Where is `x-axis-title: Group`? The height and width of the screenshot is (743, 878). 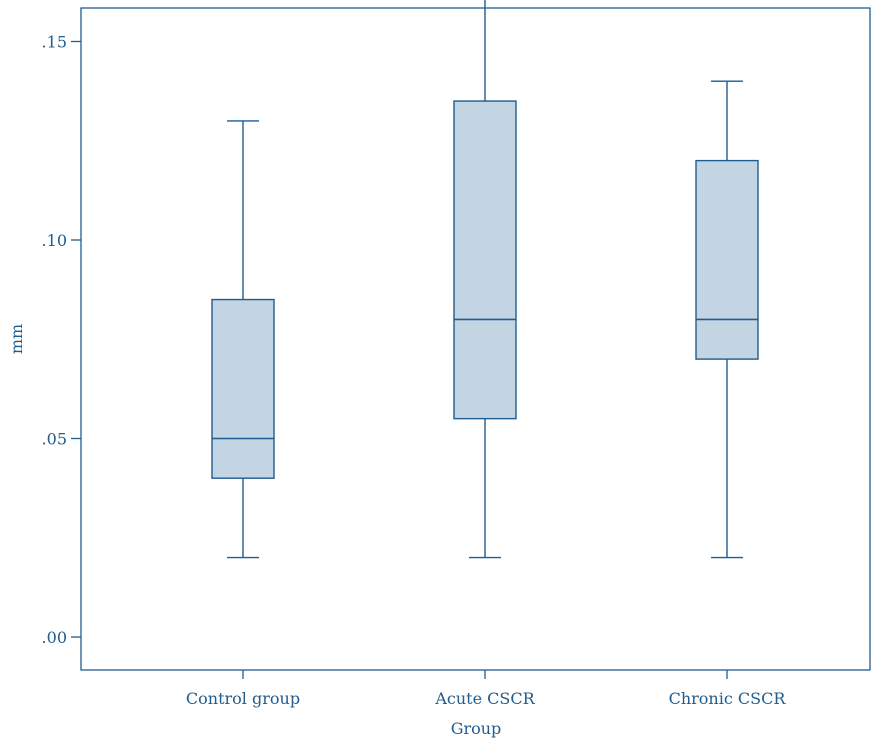 x-axis-title: Group is located at coordinates (476, 728).